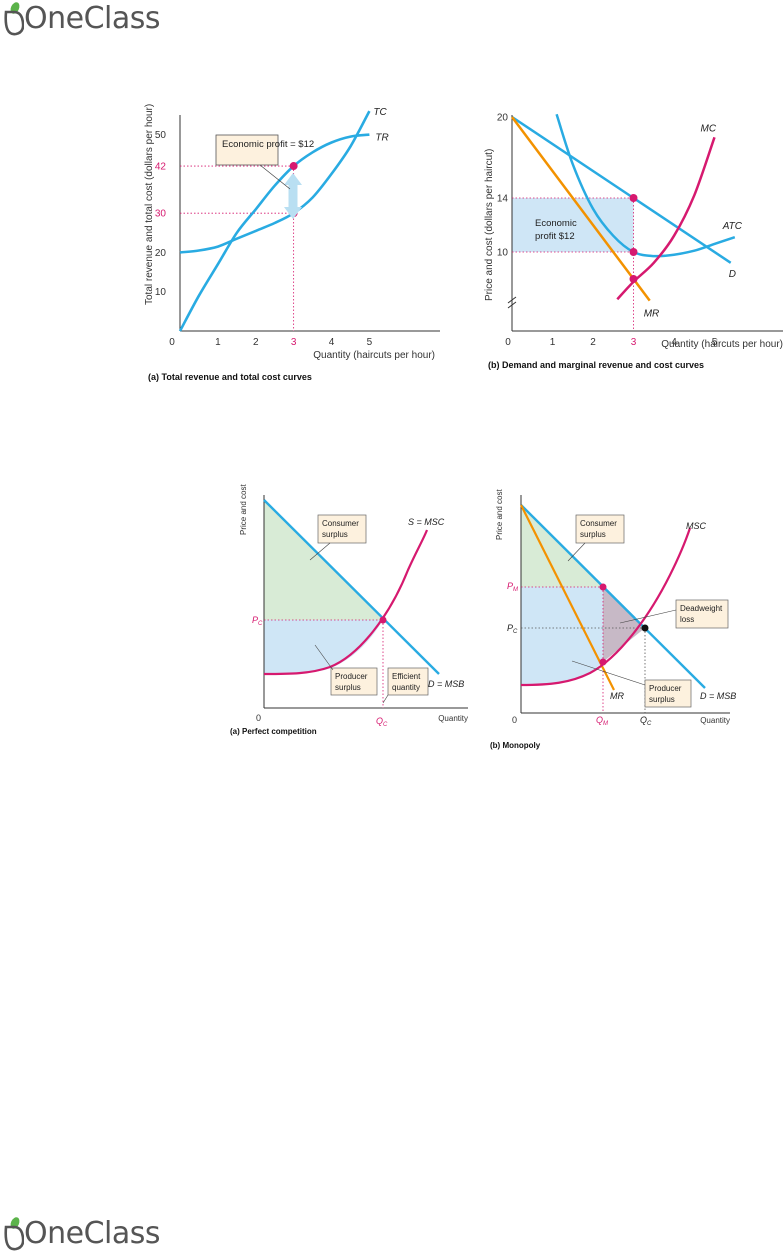 This screenshot has height=1253, width=784. Describe the element at coordinates (81, 1233) in the screenshot. I see `oneclass-logo-bottom: OneClass` at that location.